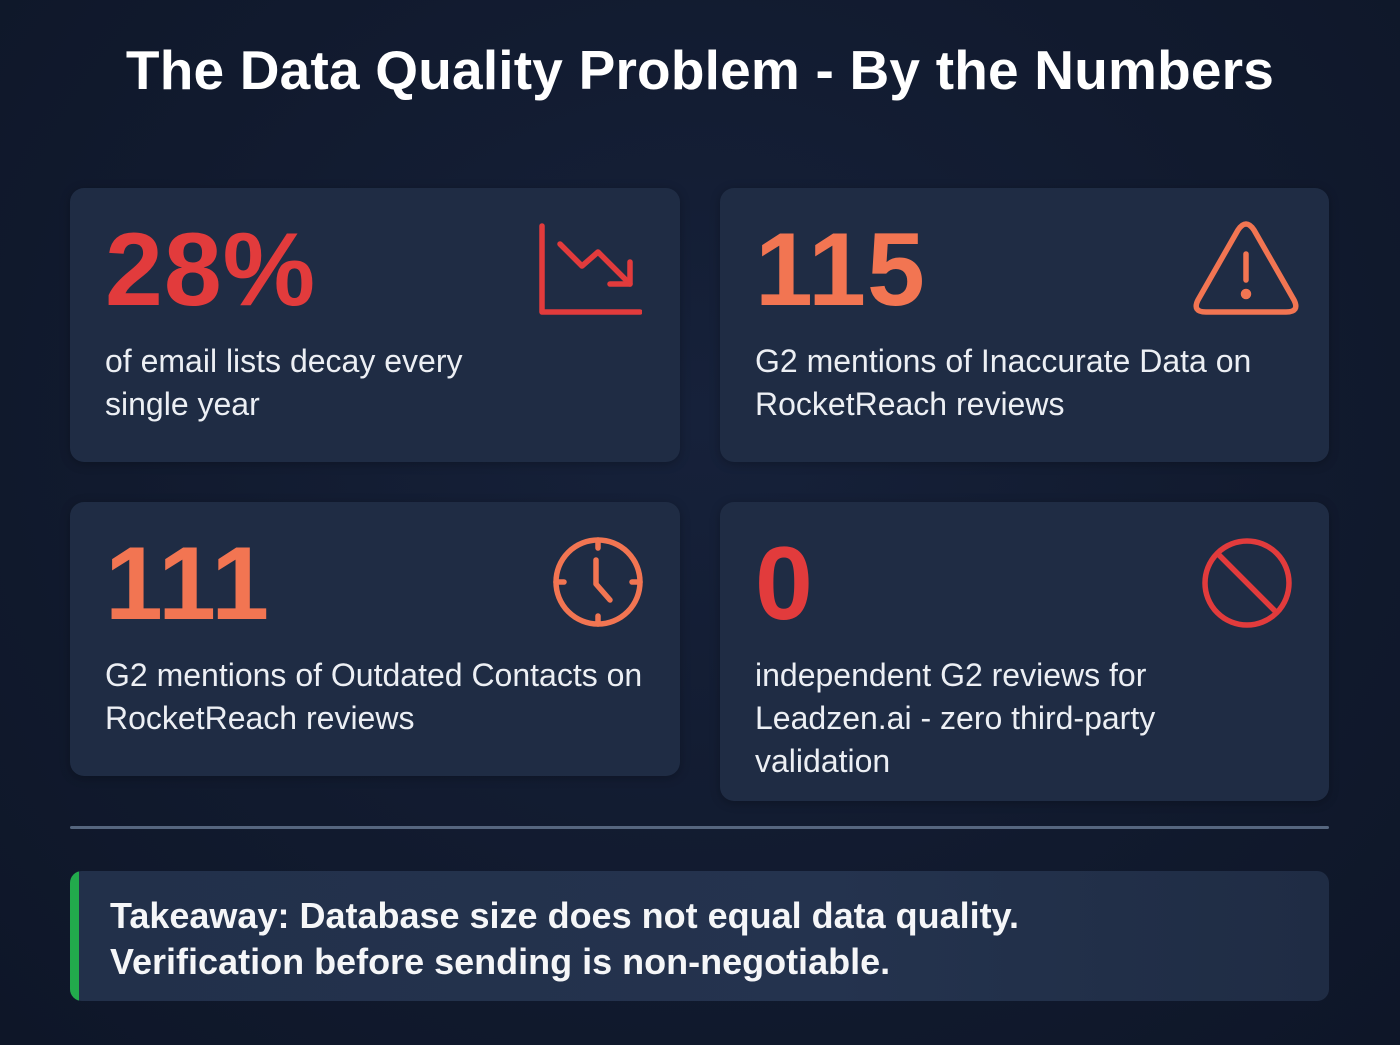 The height and width of the screenshot is (1045, 1400). What do you see at coordinates (284, 382) in the screenshot?
I see `stat-description: of email lists decay every single year` at bounding box center [284, 382].